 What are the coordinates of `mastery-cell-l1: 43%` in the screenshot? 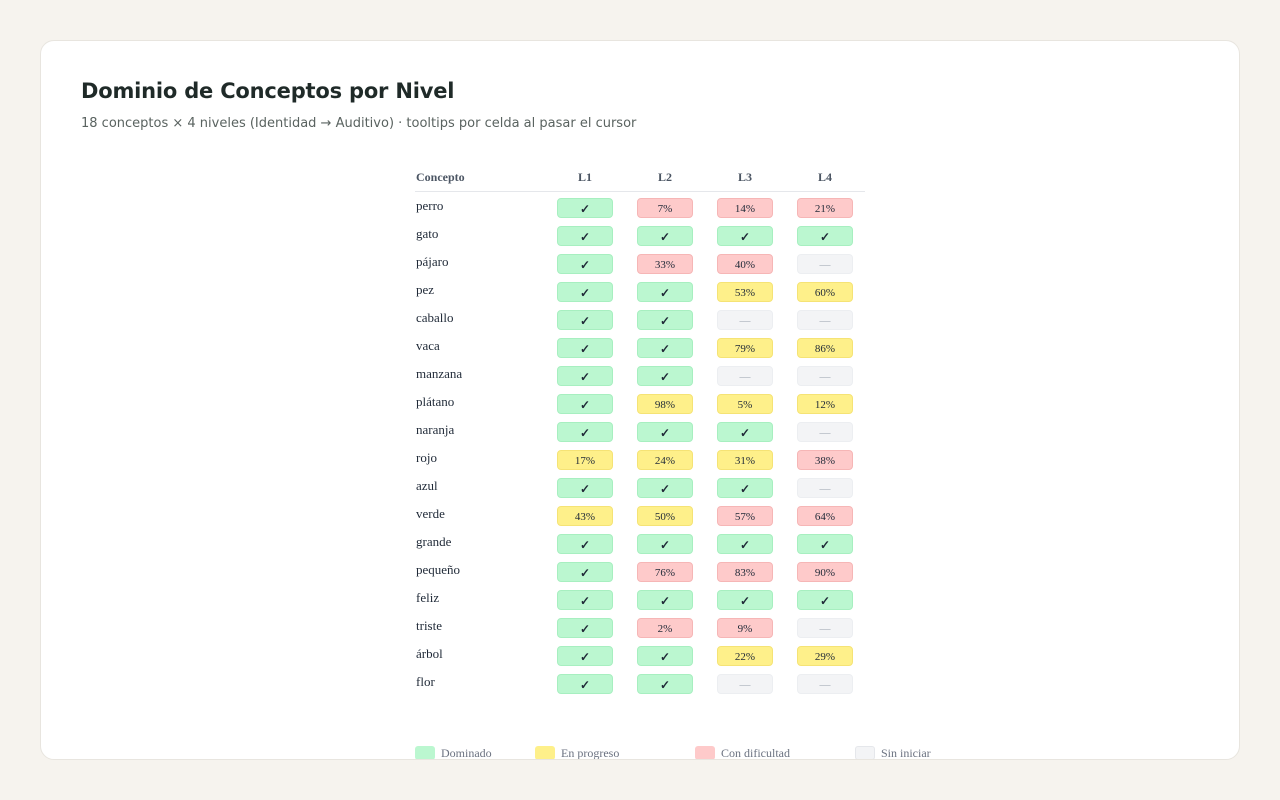 It's located at (585, 516).